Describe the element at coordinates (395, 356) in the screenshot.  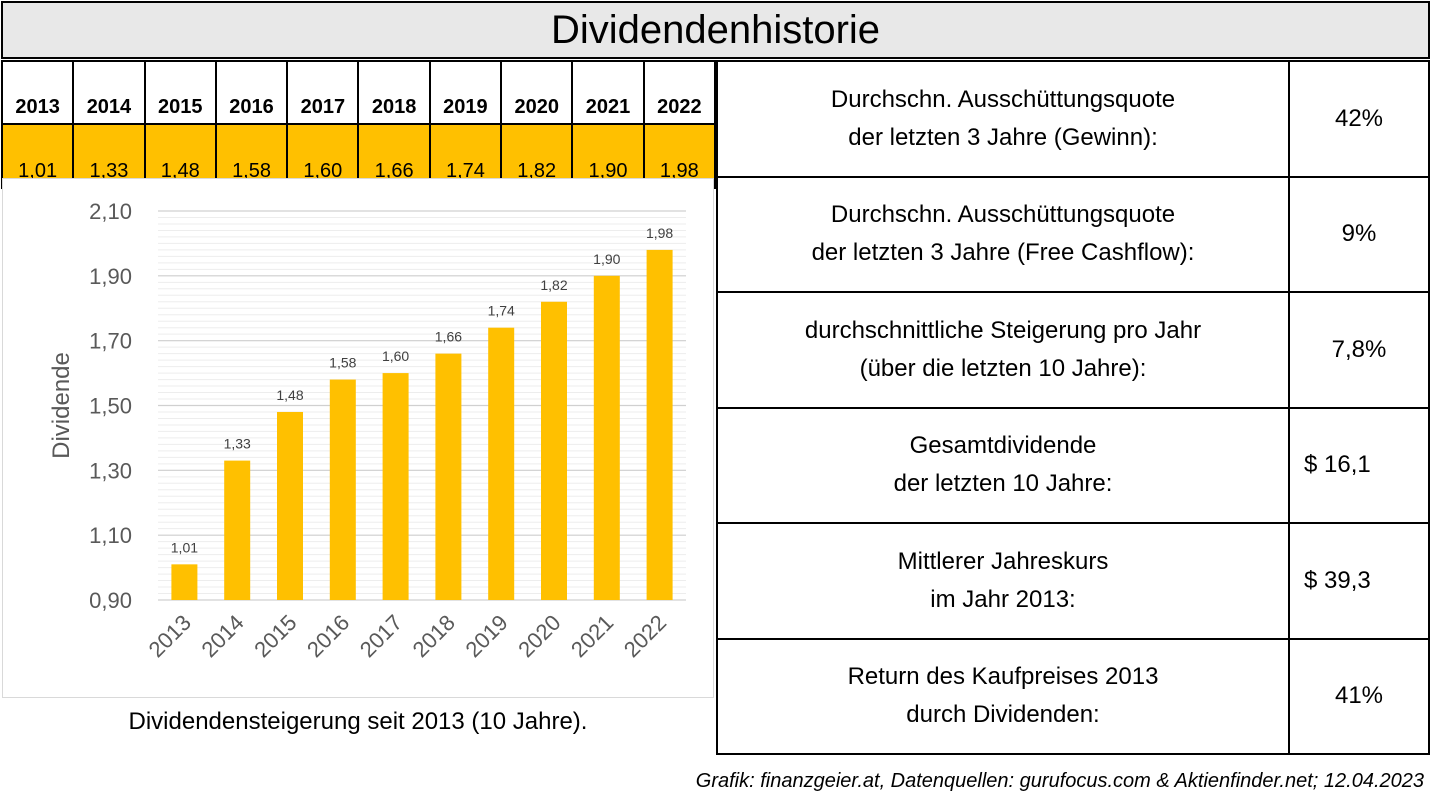
I see `data-label: 1,60` at that location.